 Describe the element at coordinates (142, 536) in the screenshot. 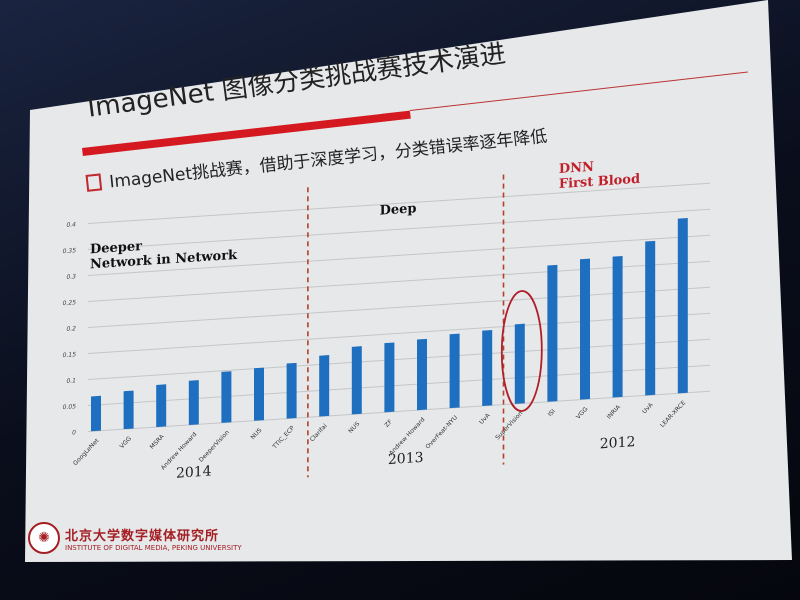

I see `logo-chinese-name: 北京大学数字媒体研究所` at that location.